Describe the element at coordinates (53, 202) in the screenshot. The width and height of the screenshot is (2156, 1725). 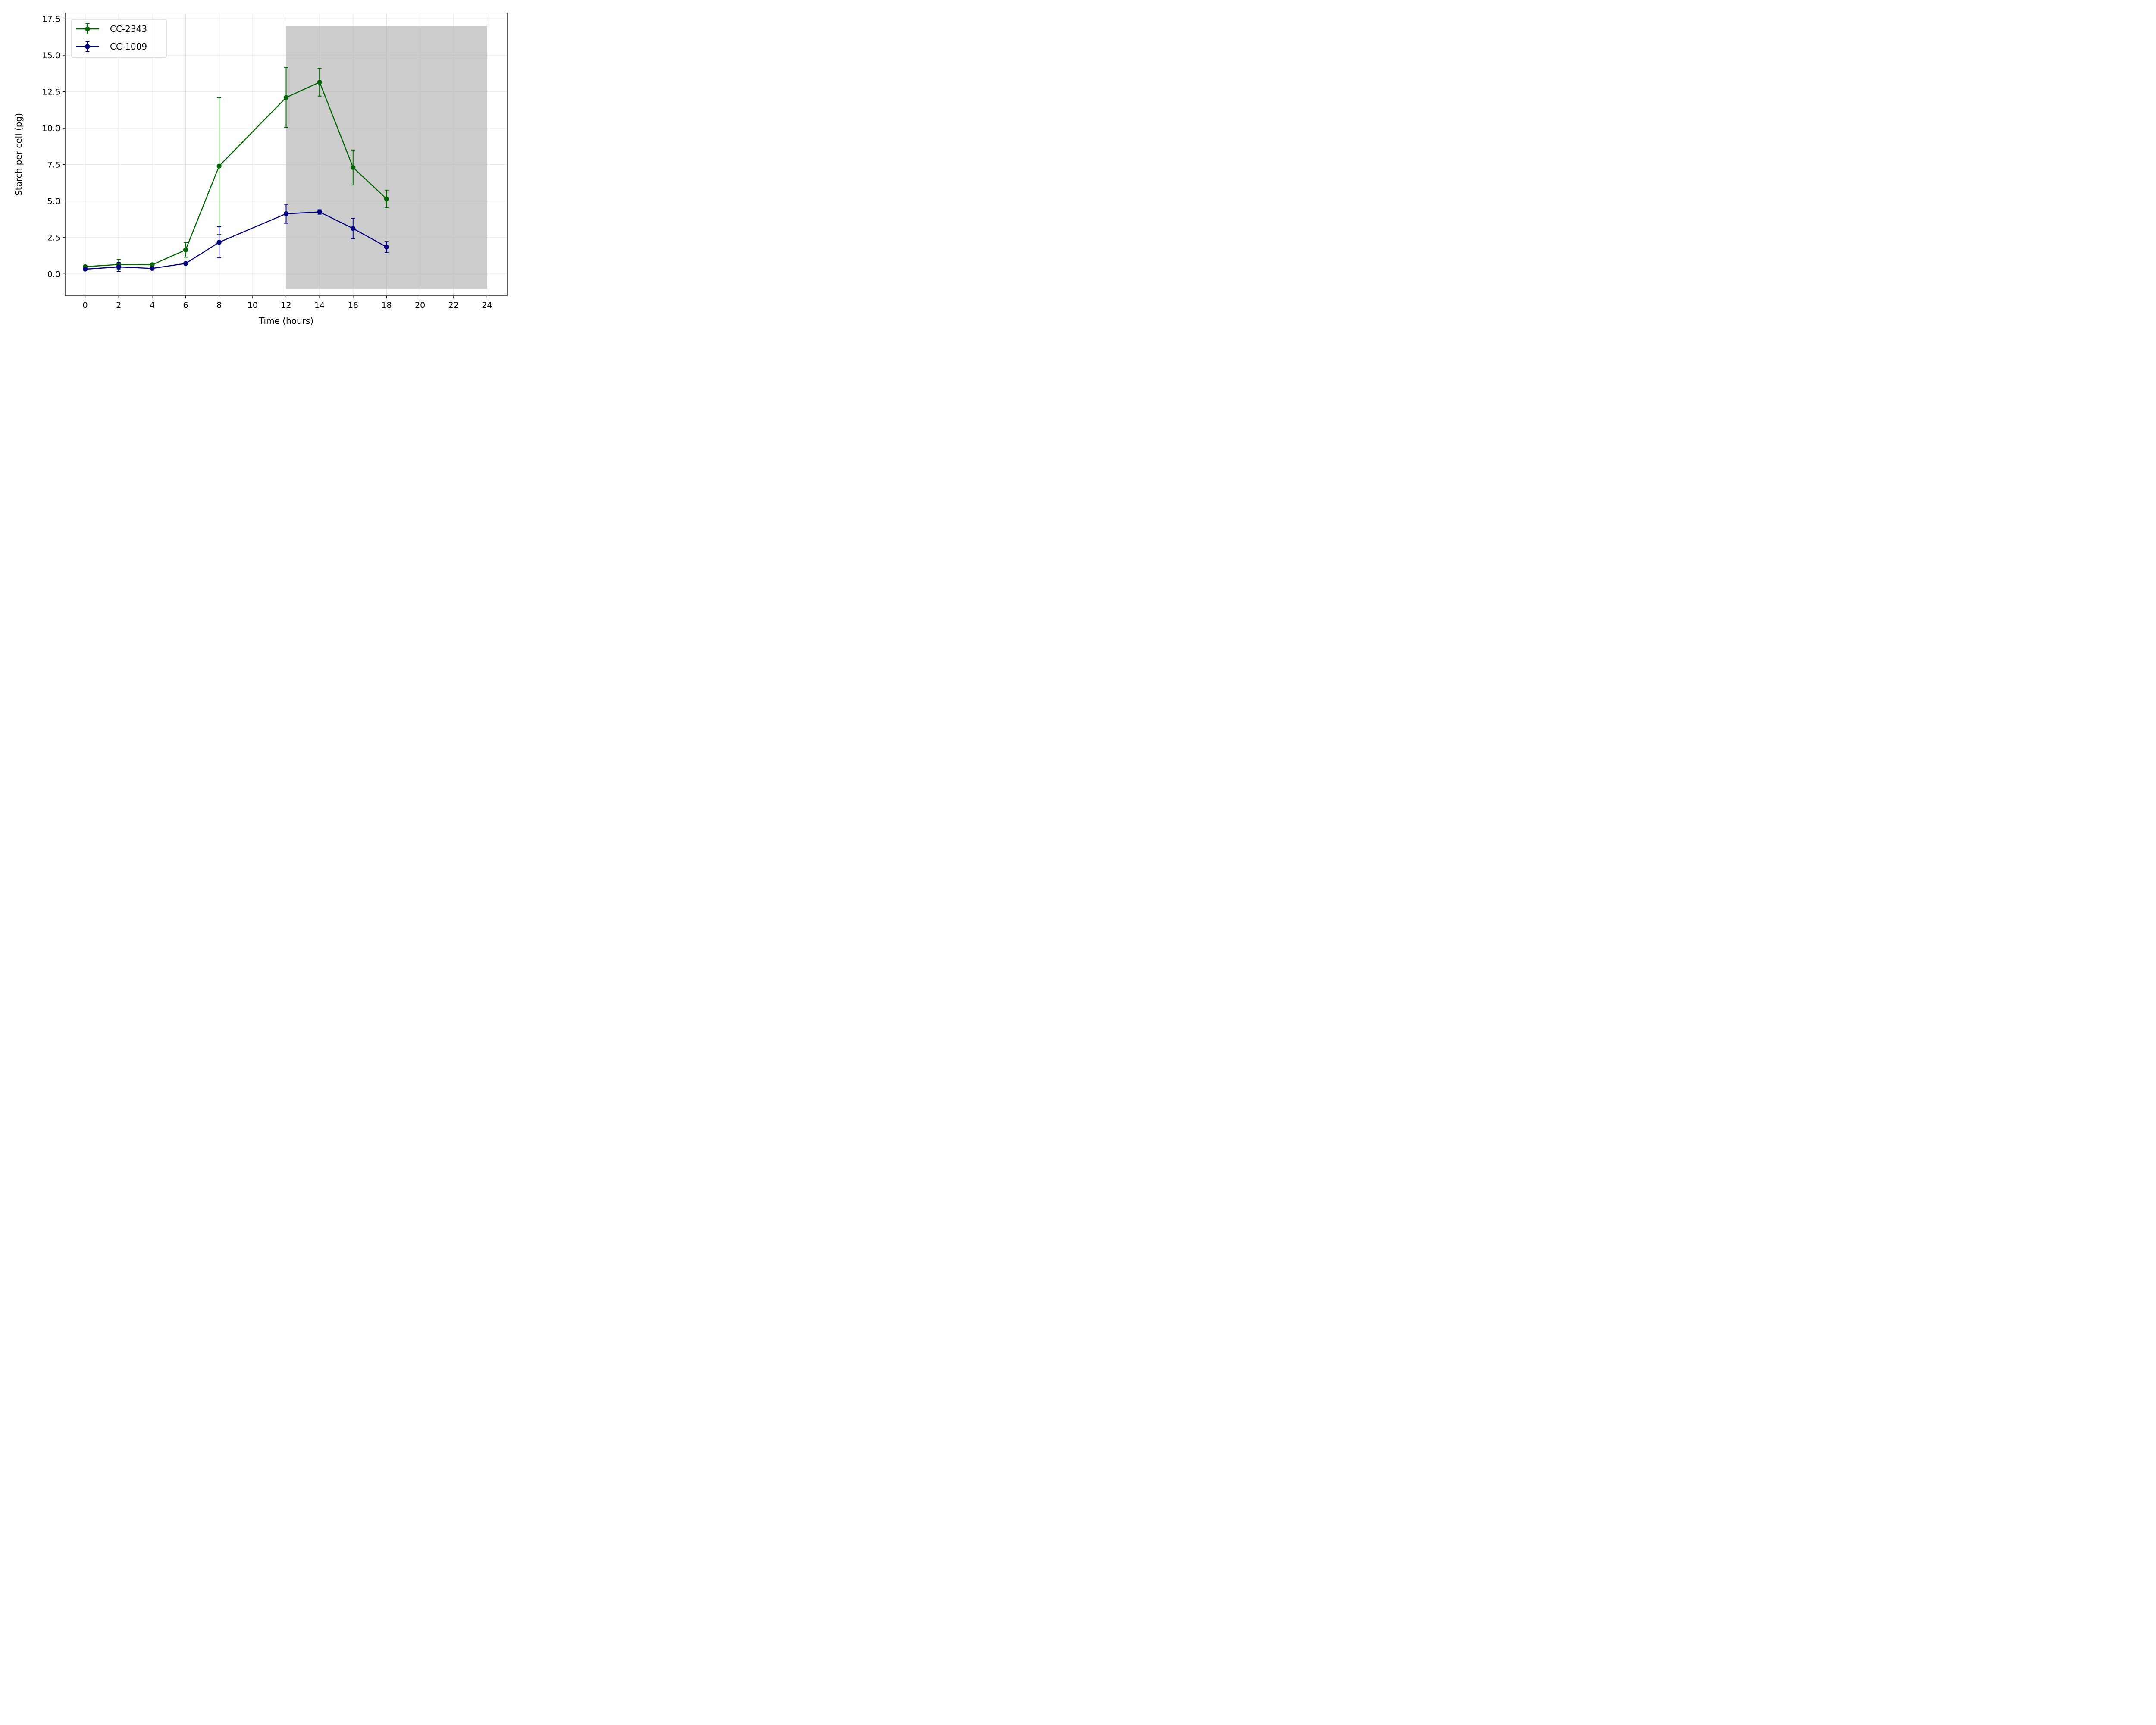
I see `y-tick-label: 5.0` at that location.